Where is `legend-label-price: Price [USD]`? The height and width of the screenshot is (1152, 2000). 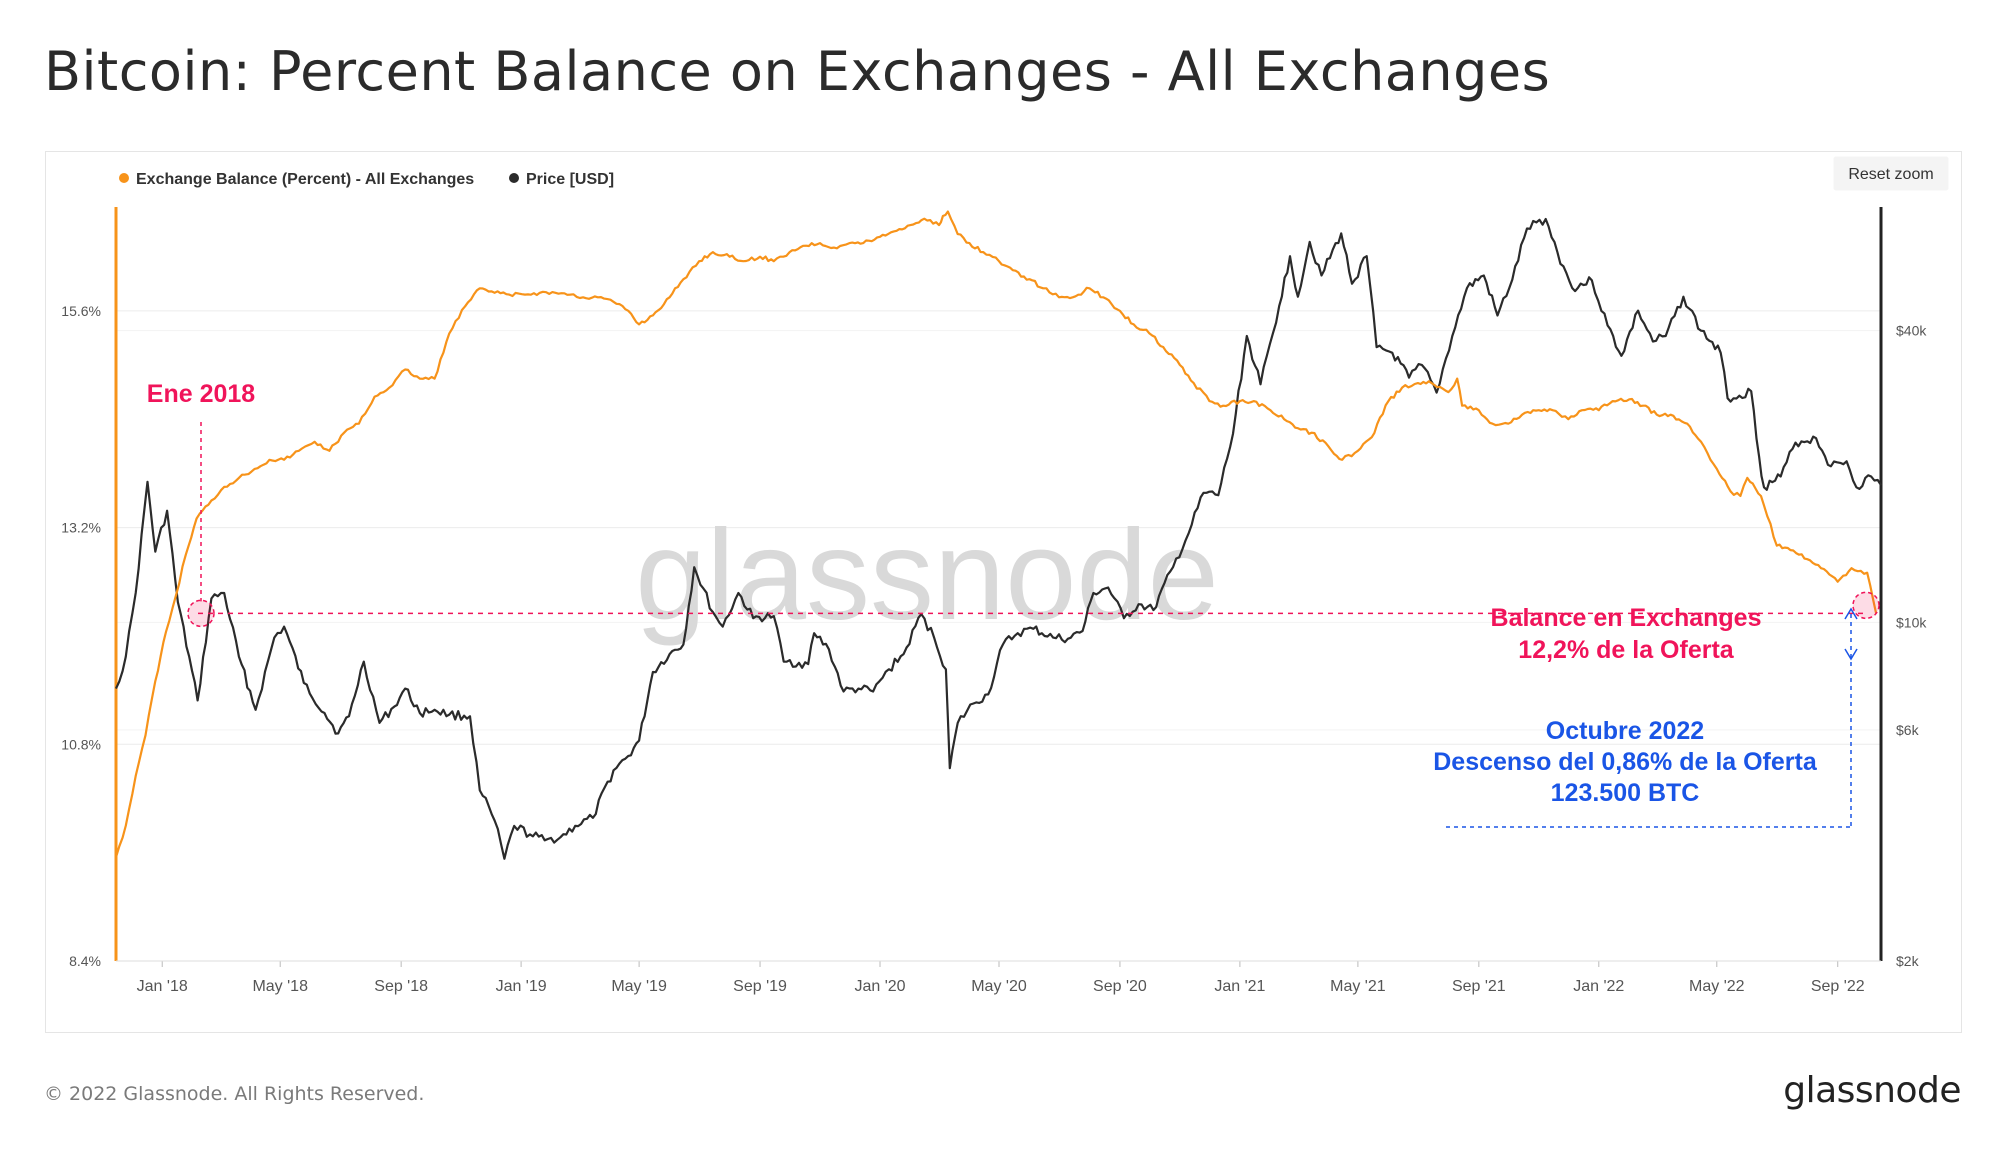 legend-label-price: Price [USD] is located at coordinates (570, 179).